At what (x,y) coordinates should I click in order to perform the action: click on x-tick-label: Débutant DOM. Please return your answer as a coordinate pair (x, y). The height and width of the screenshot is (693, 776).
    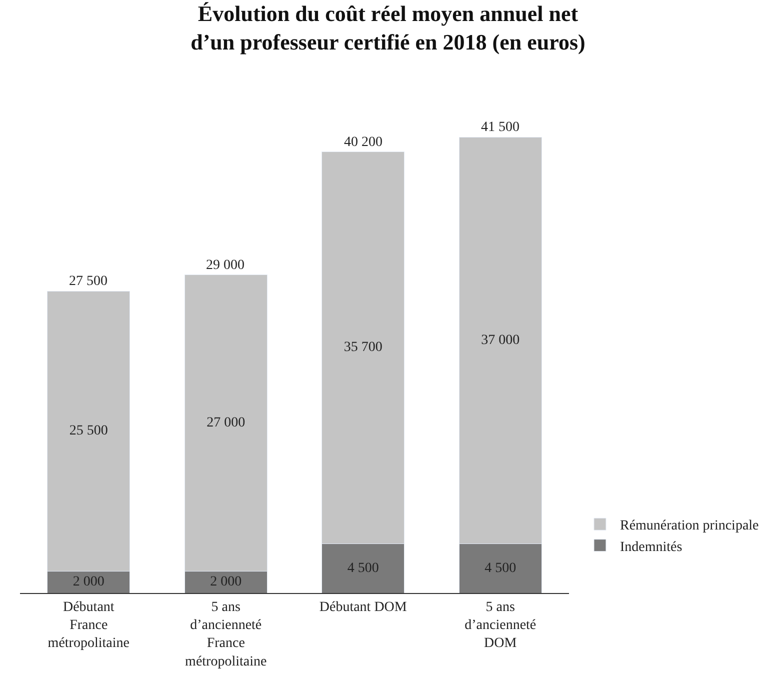
    Looking at the image, I should click on (363, 607).